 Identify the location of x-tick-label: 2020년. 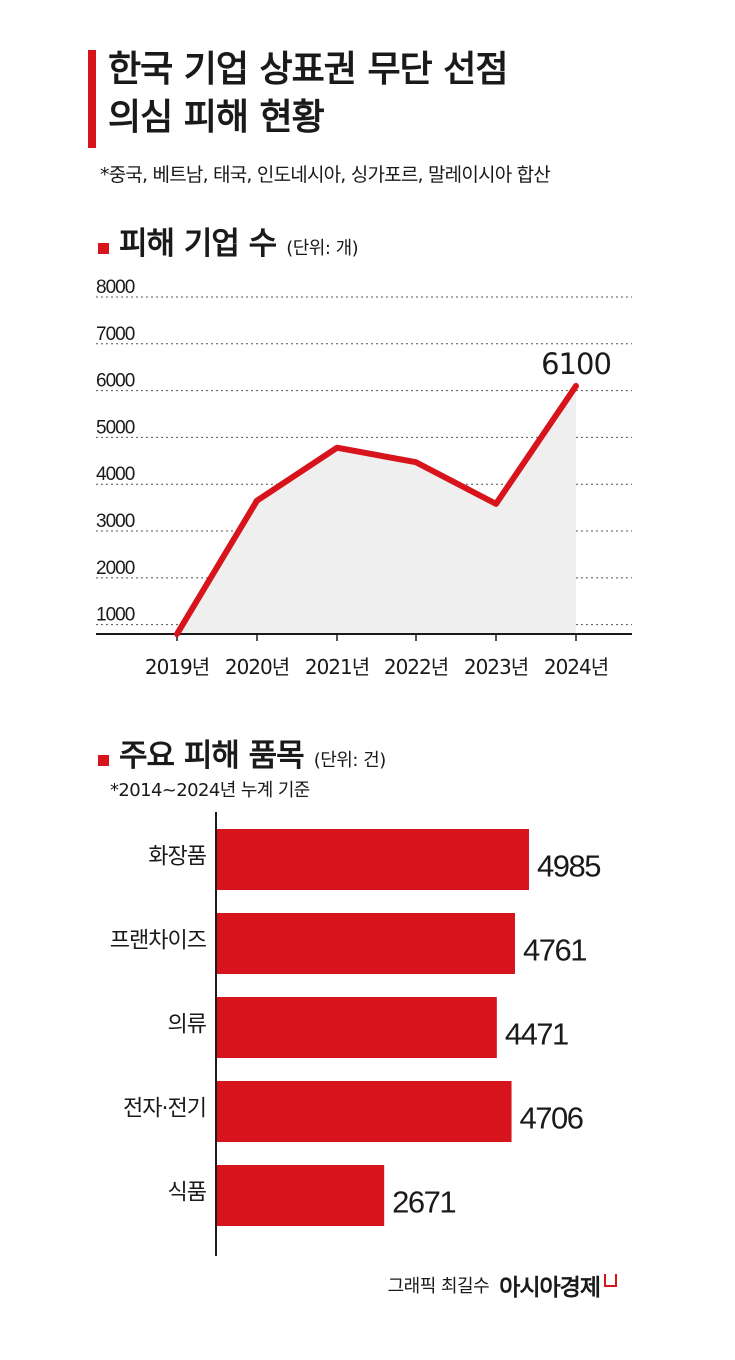
(257, 667).